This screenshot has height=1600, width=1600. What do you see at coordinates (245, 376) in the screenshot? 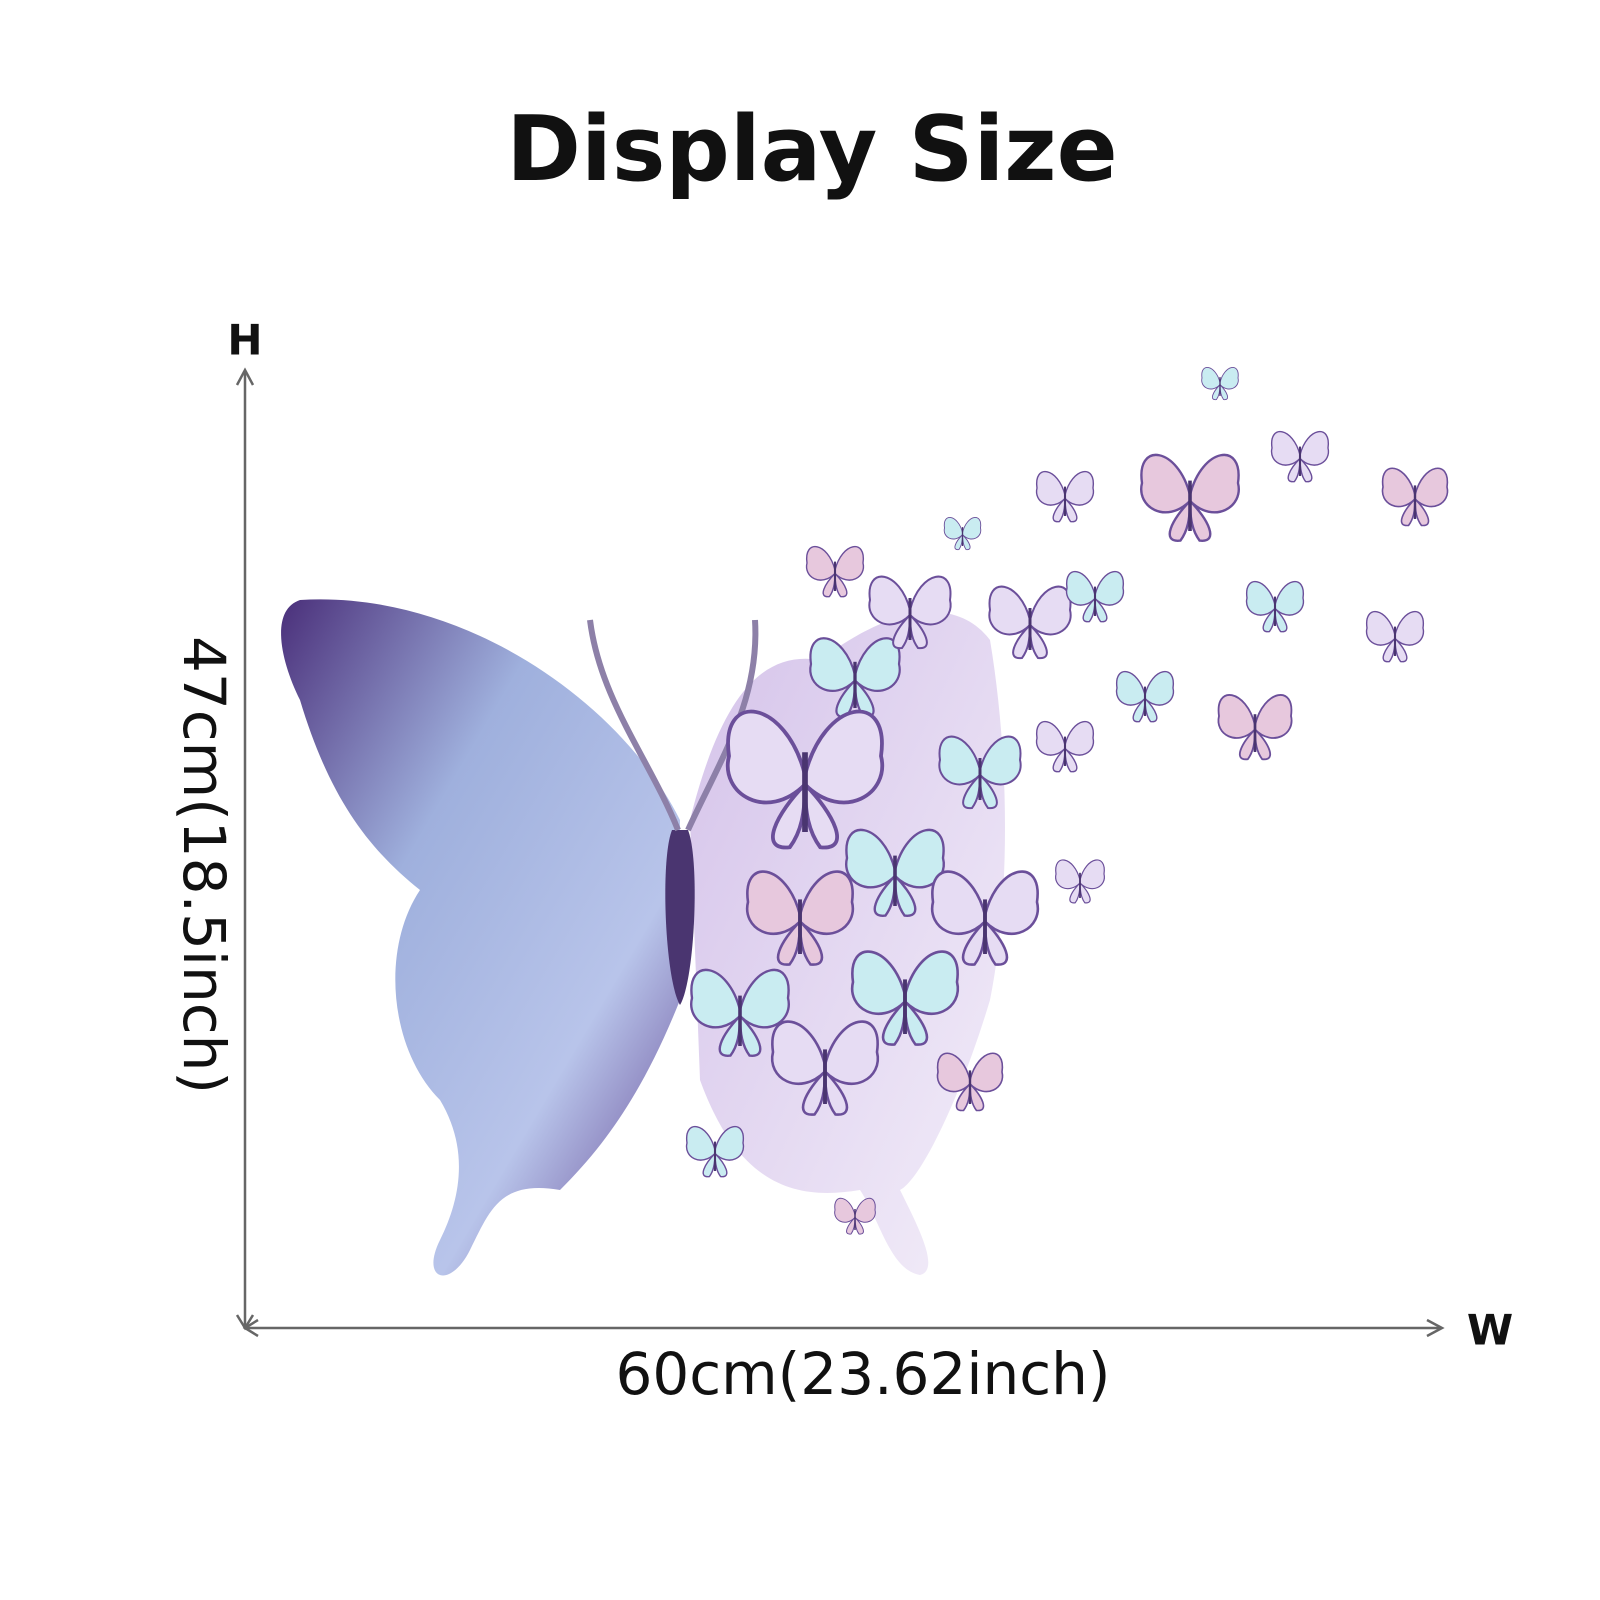
I see `height-arrowhead` at bounding box center [245, 376].